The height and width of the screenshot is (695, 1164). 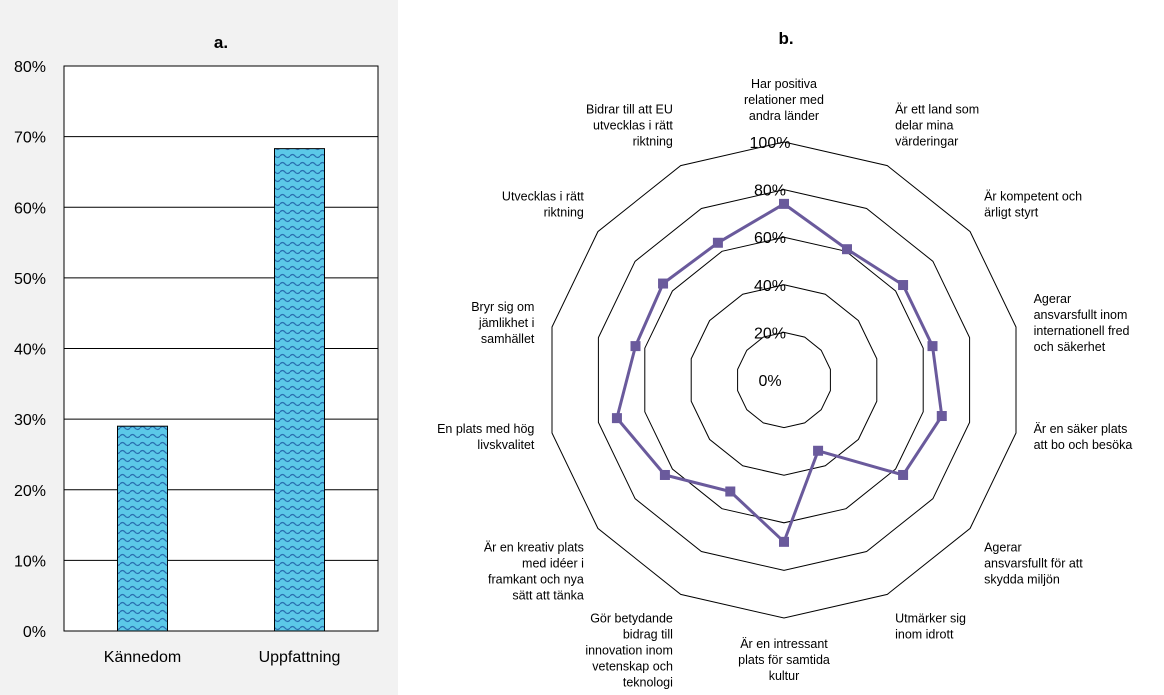 I want to click on spoke-label: Utvecklas i rätt riktning, so click(x=543, y=204).